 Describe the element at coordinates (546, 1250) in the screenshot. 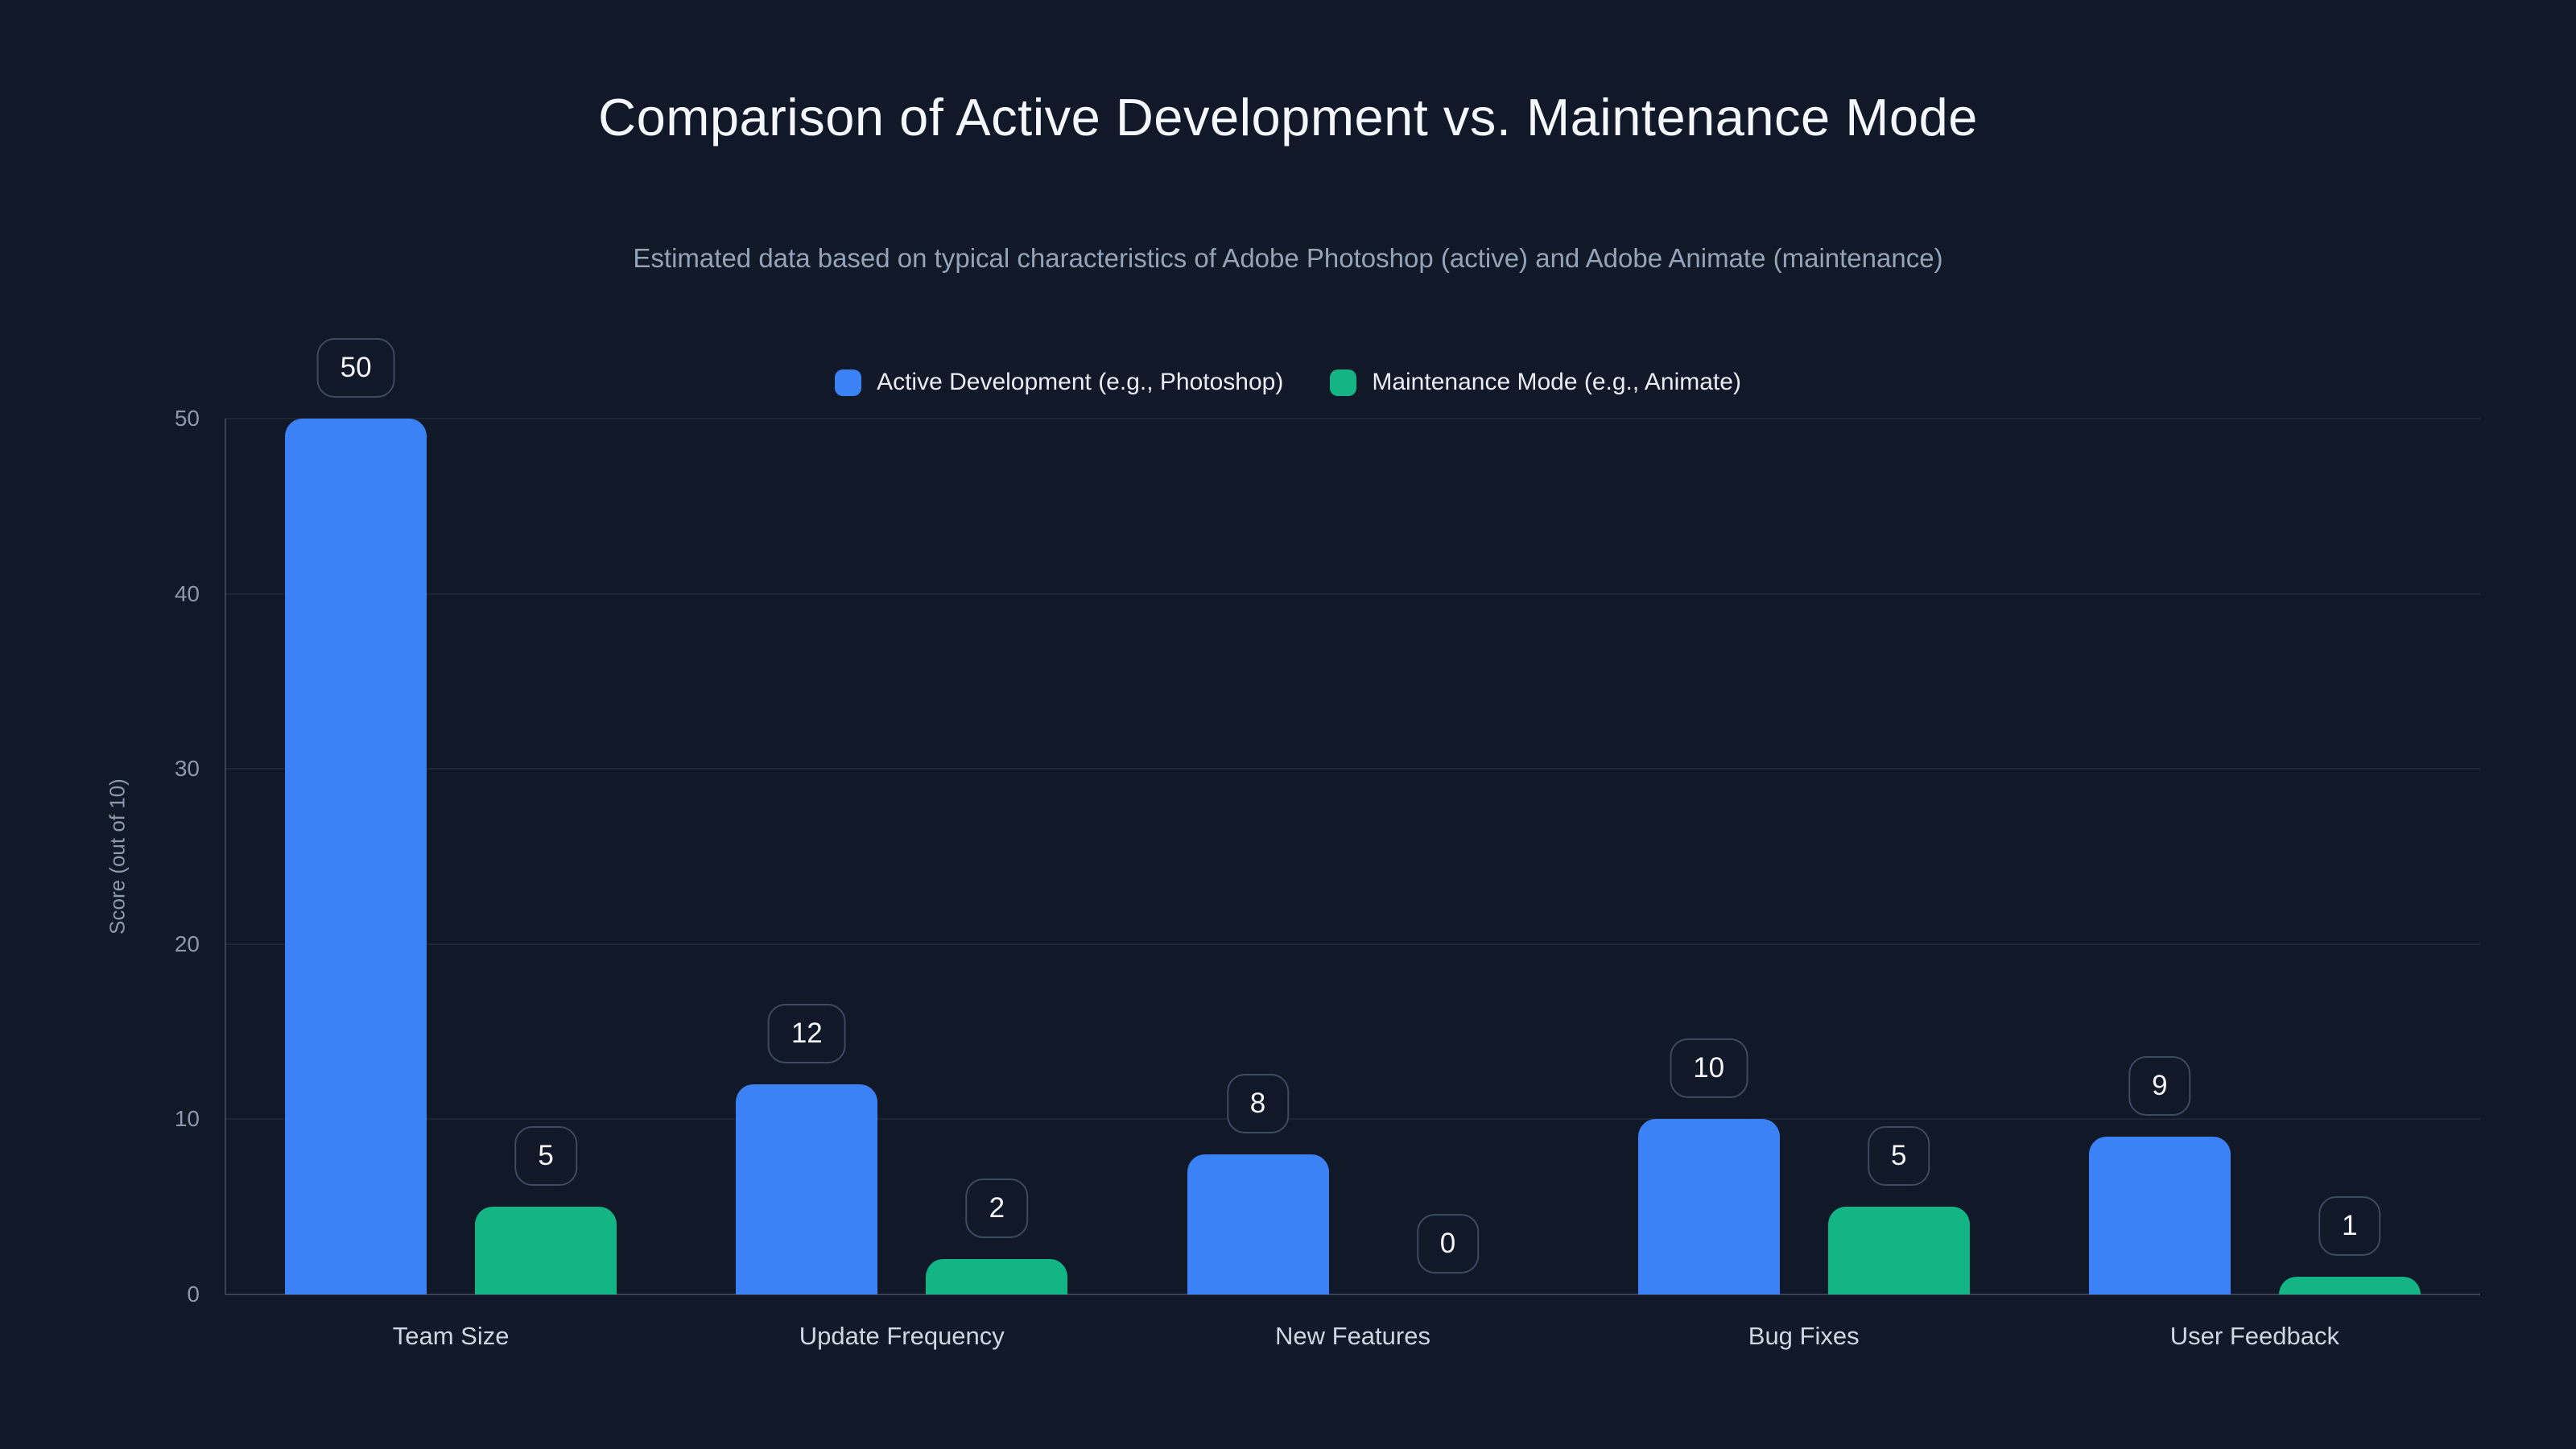

I see `bar-team-size-maintenance-mode` at that location.